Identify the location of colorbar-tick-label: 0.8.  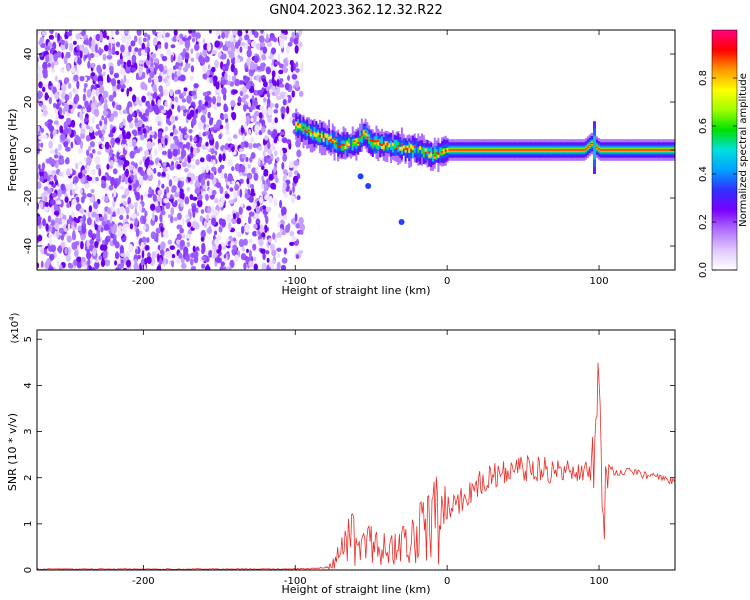
(703, 78).